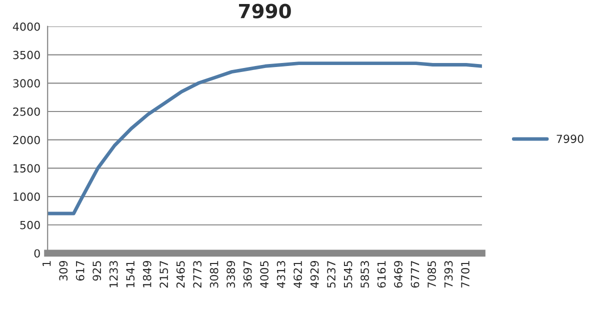 The width and height of the screenshot is (595, 331). I want to click on x-tick-label: 6469, so click(398, 274).